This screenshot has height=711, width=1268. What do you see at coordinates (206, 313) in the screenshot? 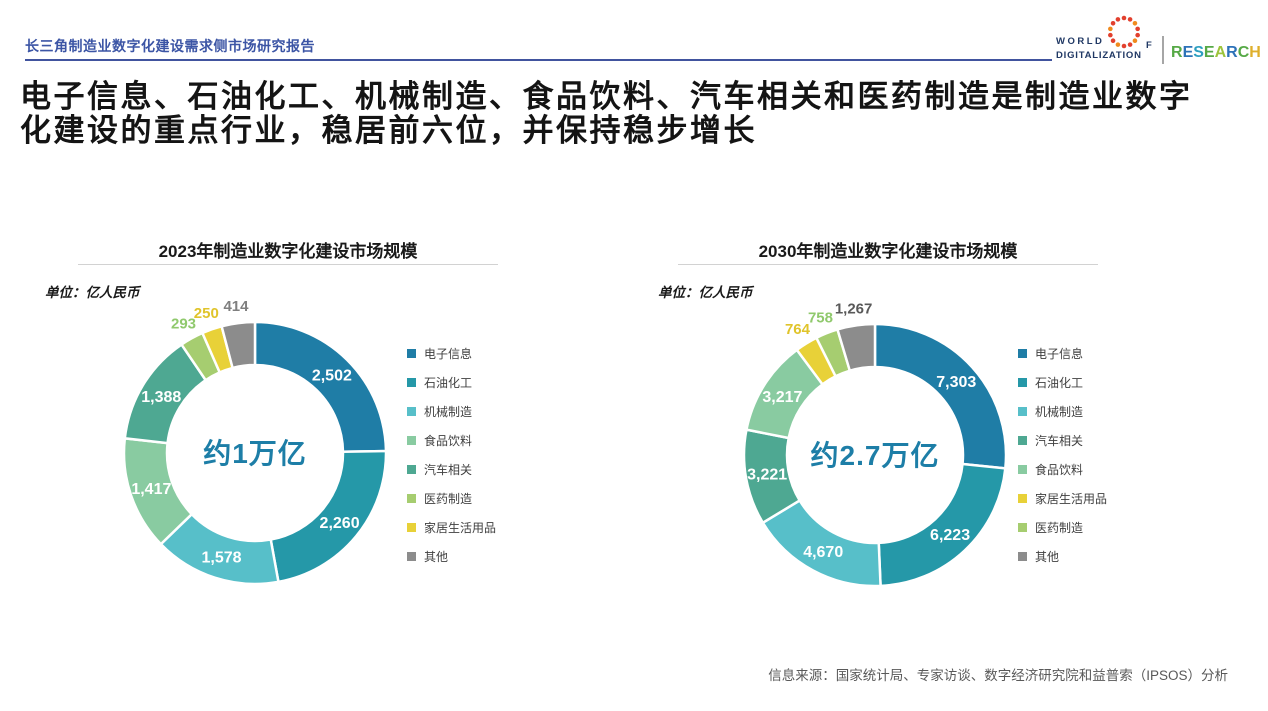
I see `slice-value-label: 250` at bounding box center [206, 313].